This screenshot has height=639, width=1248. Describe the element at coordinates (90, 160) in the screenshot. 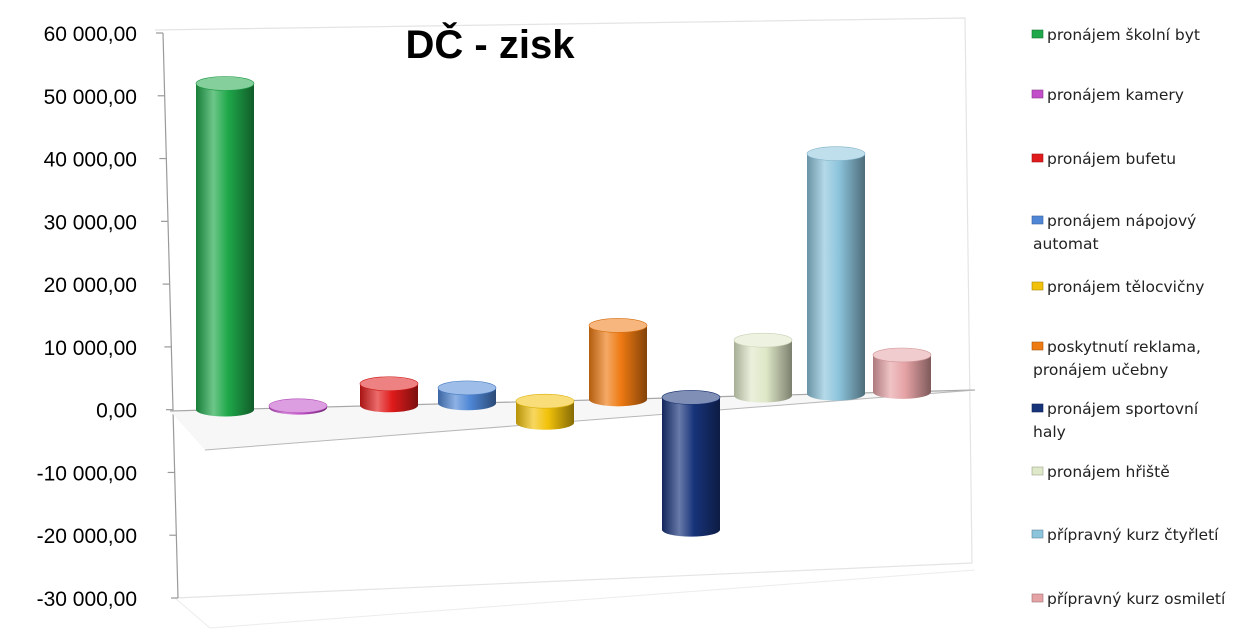

I see `y-tick-label: 40 000,00` at that location.